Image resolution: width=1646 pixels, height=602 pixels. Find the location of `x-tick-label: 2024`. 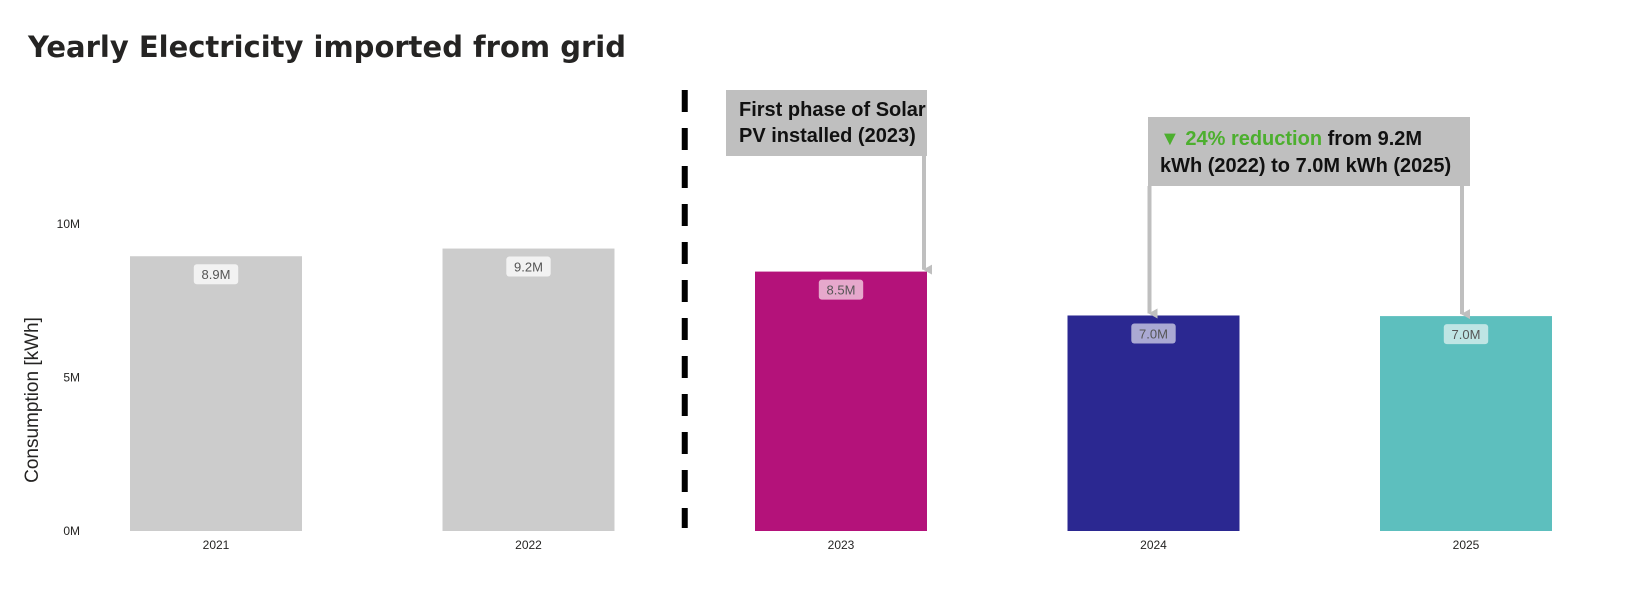

x-tick-label: 2024 is located at coordinates (1153, 545).